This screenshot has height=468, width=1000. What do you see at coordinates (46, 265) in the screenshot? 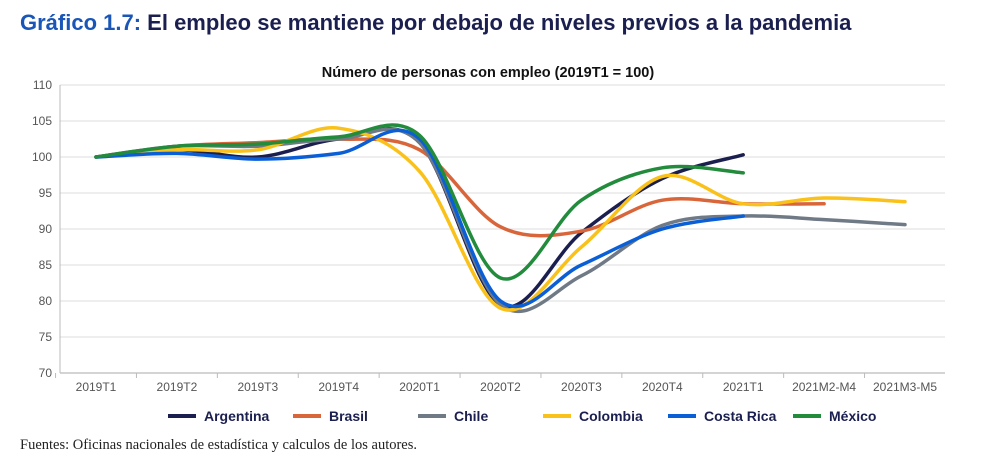
I see `y-tick-label: 85` at bounding box center [46, 265].